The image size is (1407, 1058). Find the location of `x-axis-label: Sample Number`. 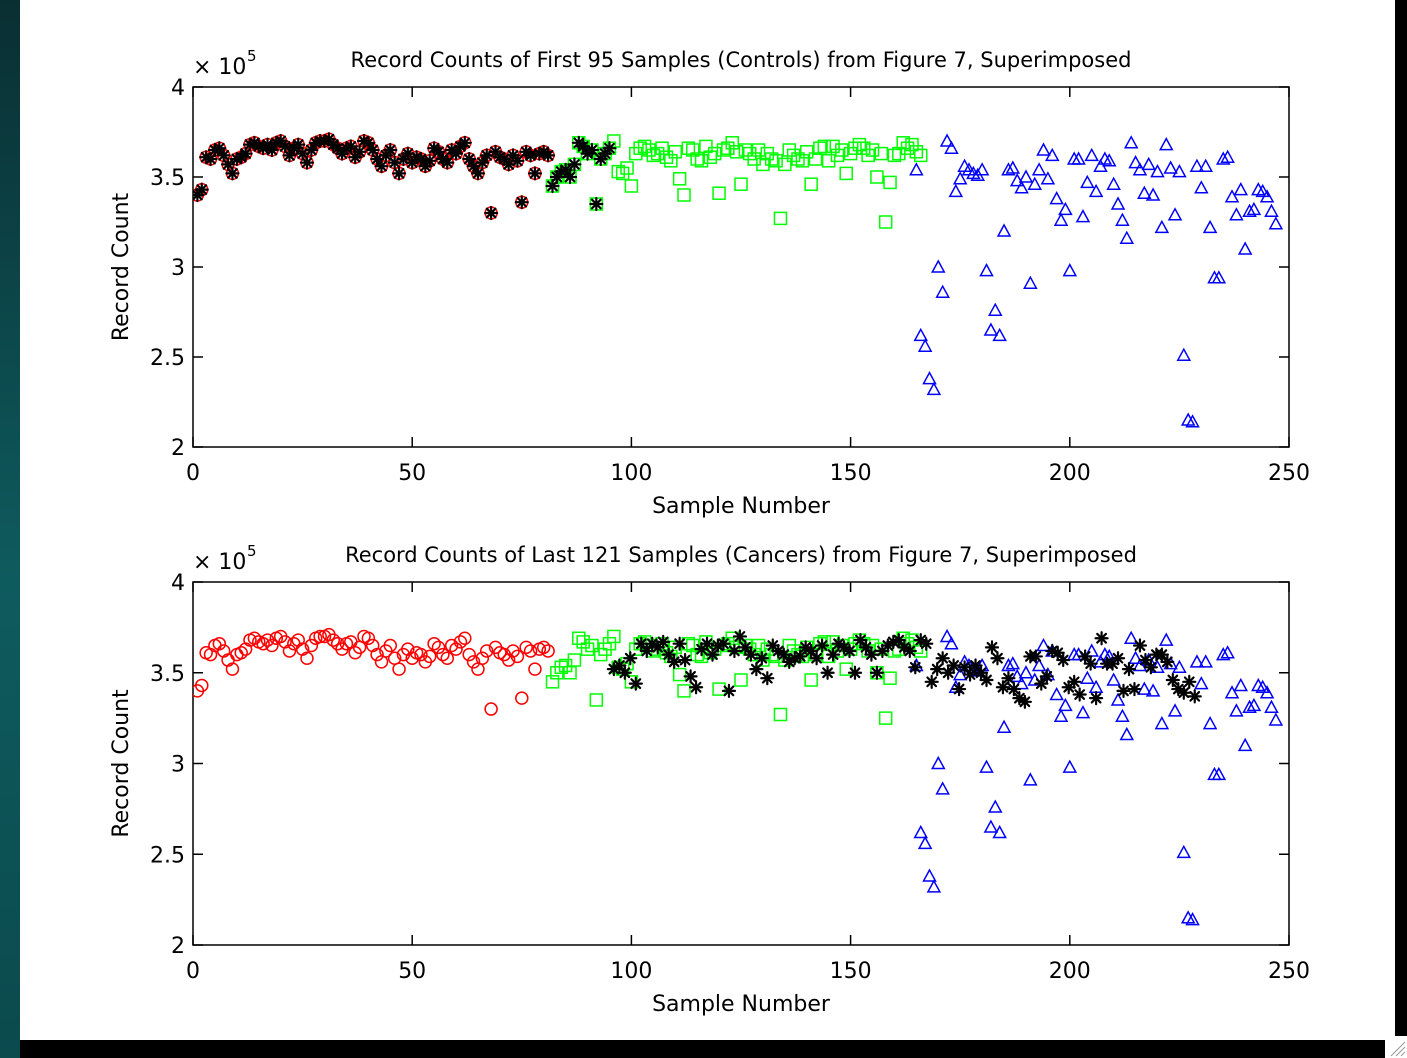

x-axis-label: Sample Number is located at coordinates (741, 506).